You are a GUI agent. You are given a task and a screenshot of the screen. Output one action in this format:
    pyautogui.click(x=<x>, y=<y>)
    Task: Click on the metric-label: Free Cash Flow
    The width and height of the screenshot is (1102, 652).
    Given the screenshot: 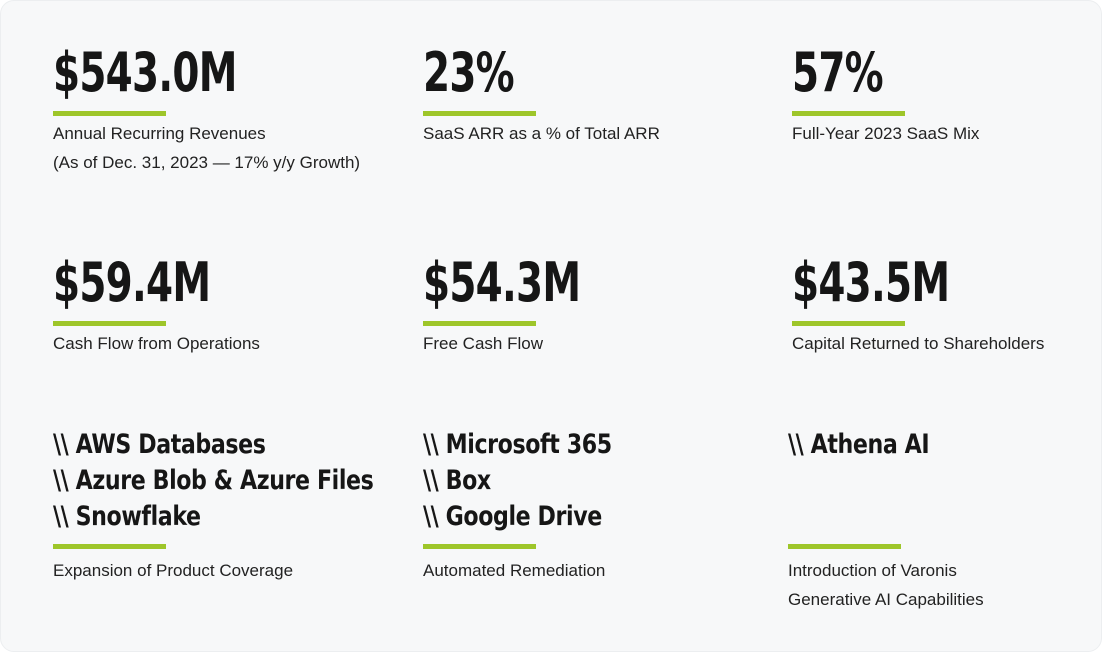 What is the action you would take?
    pyautogui.click(x=483, y=343)
    